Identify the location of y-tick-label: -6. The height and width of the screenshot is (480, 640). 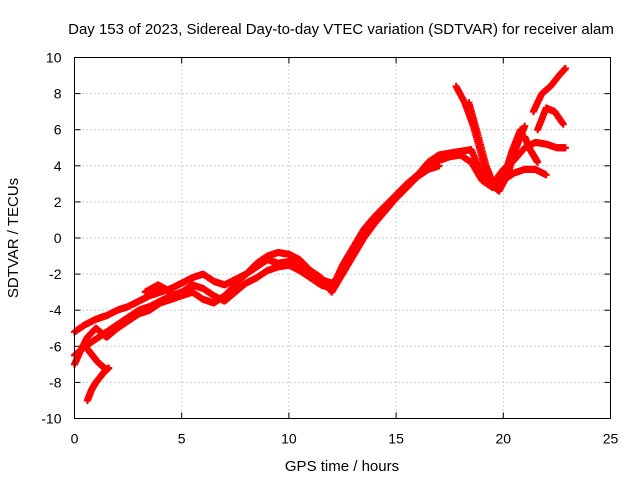
(55, 346).